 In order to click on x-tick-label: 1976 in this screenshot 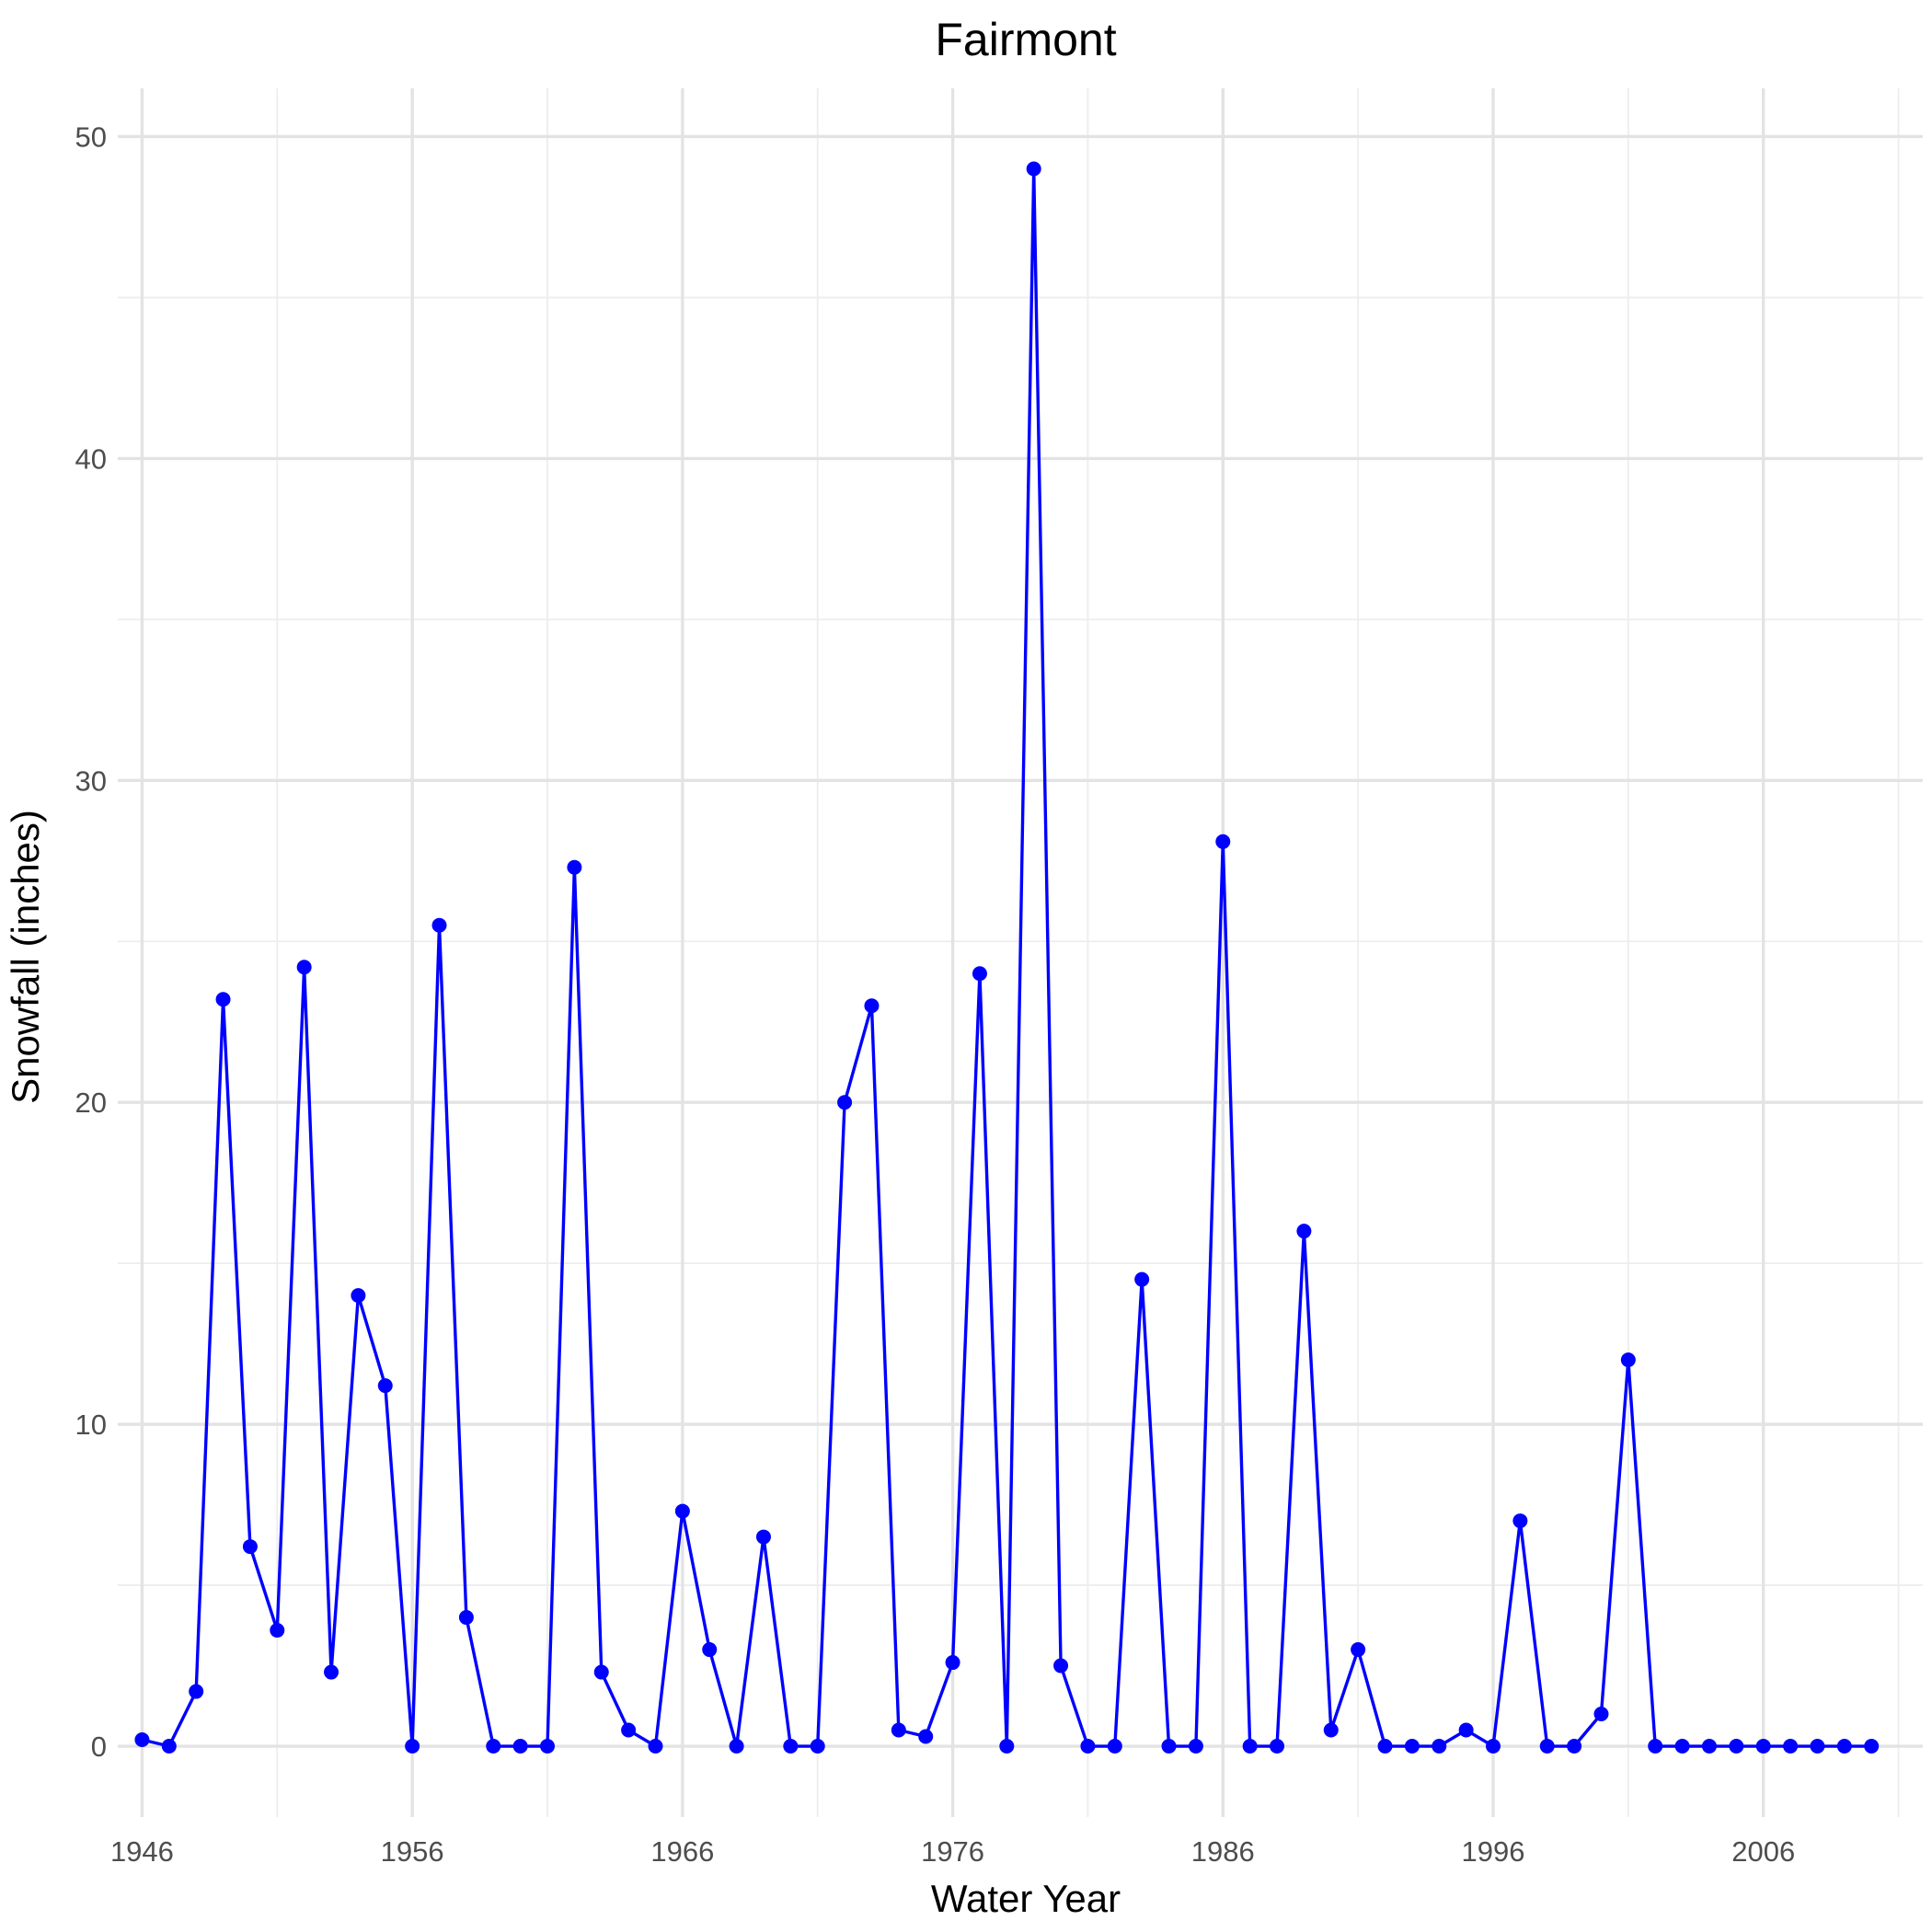, I will do `click(952, 1851)`.